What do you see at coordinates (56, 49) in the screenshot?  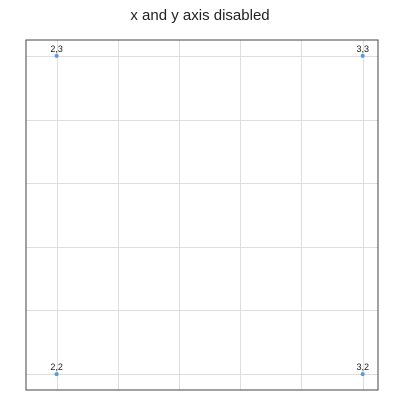 I see `data-label: 2,3` at bounding box center [56, 49].